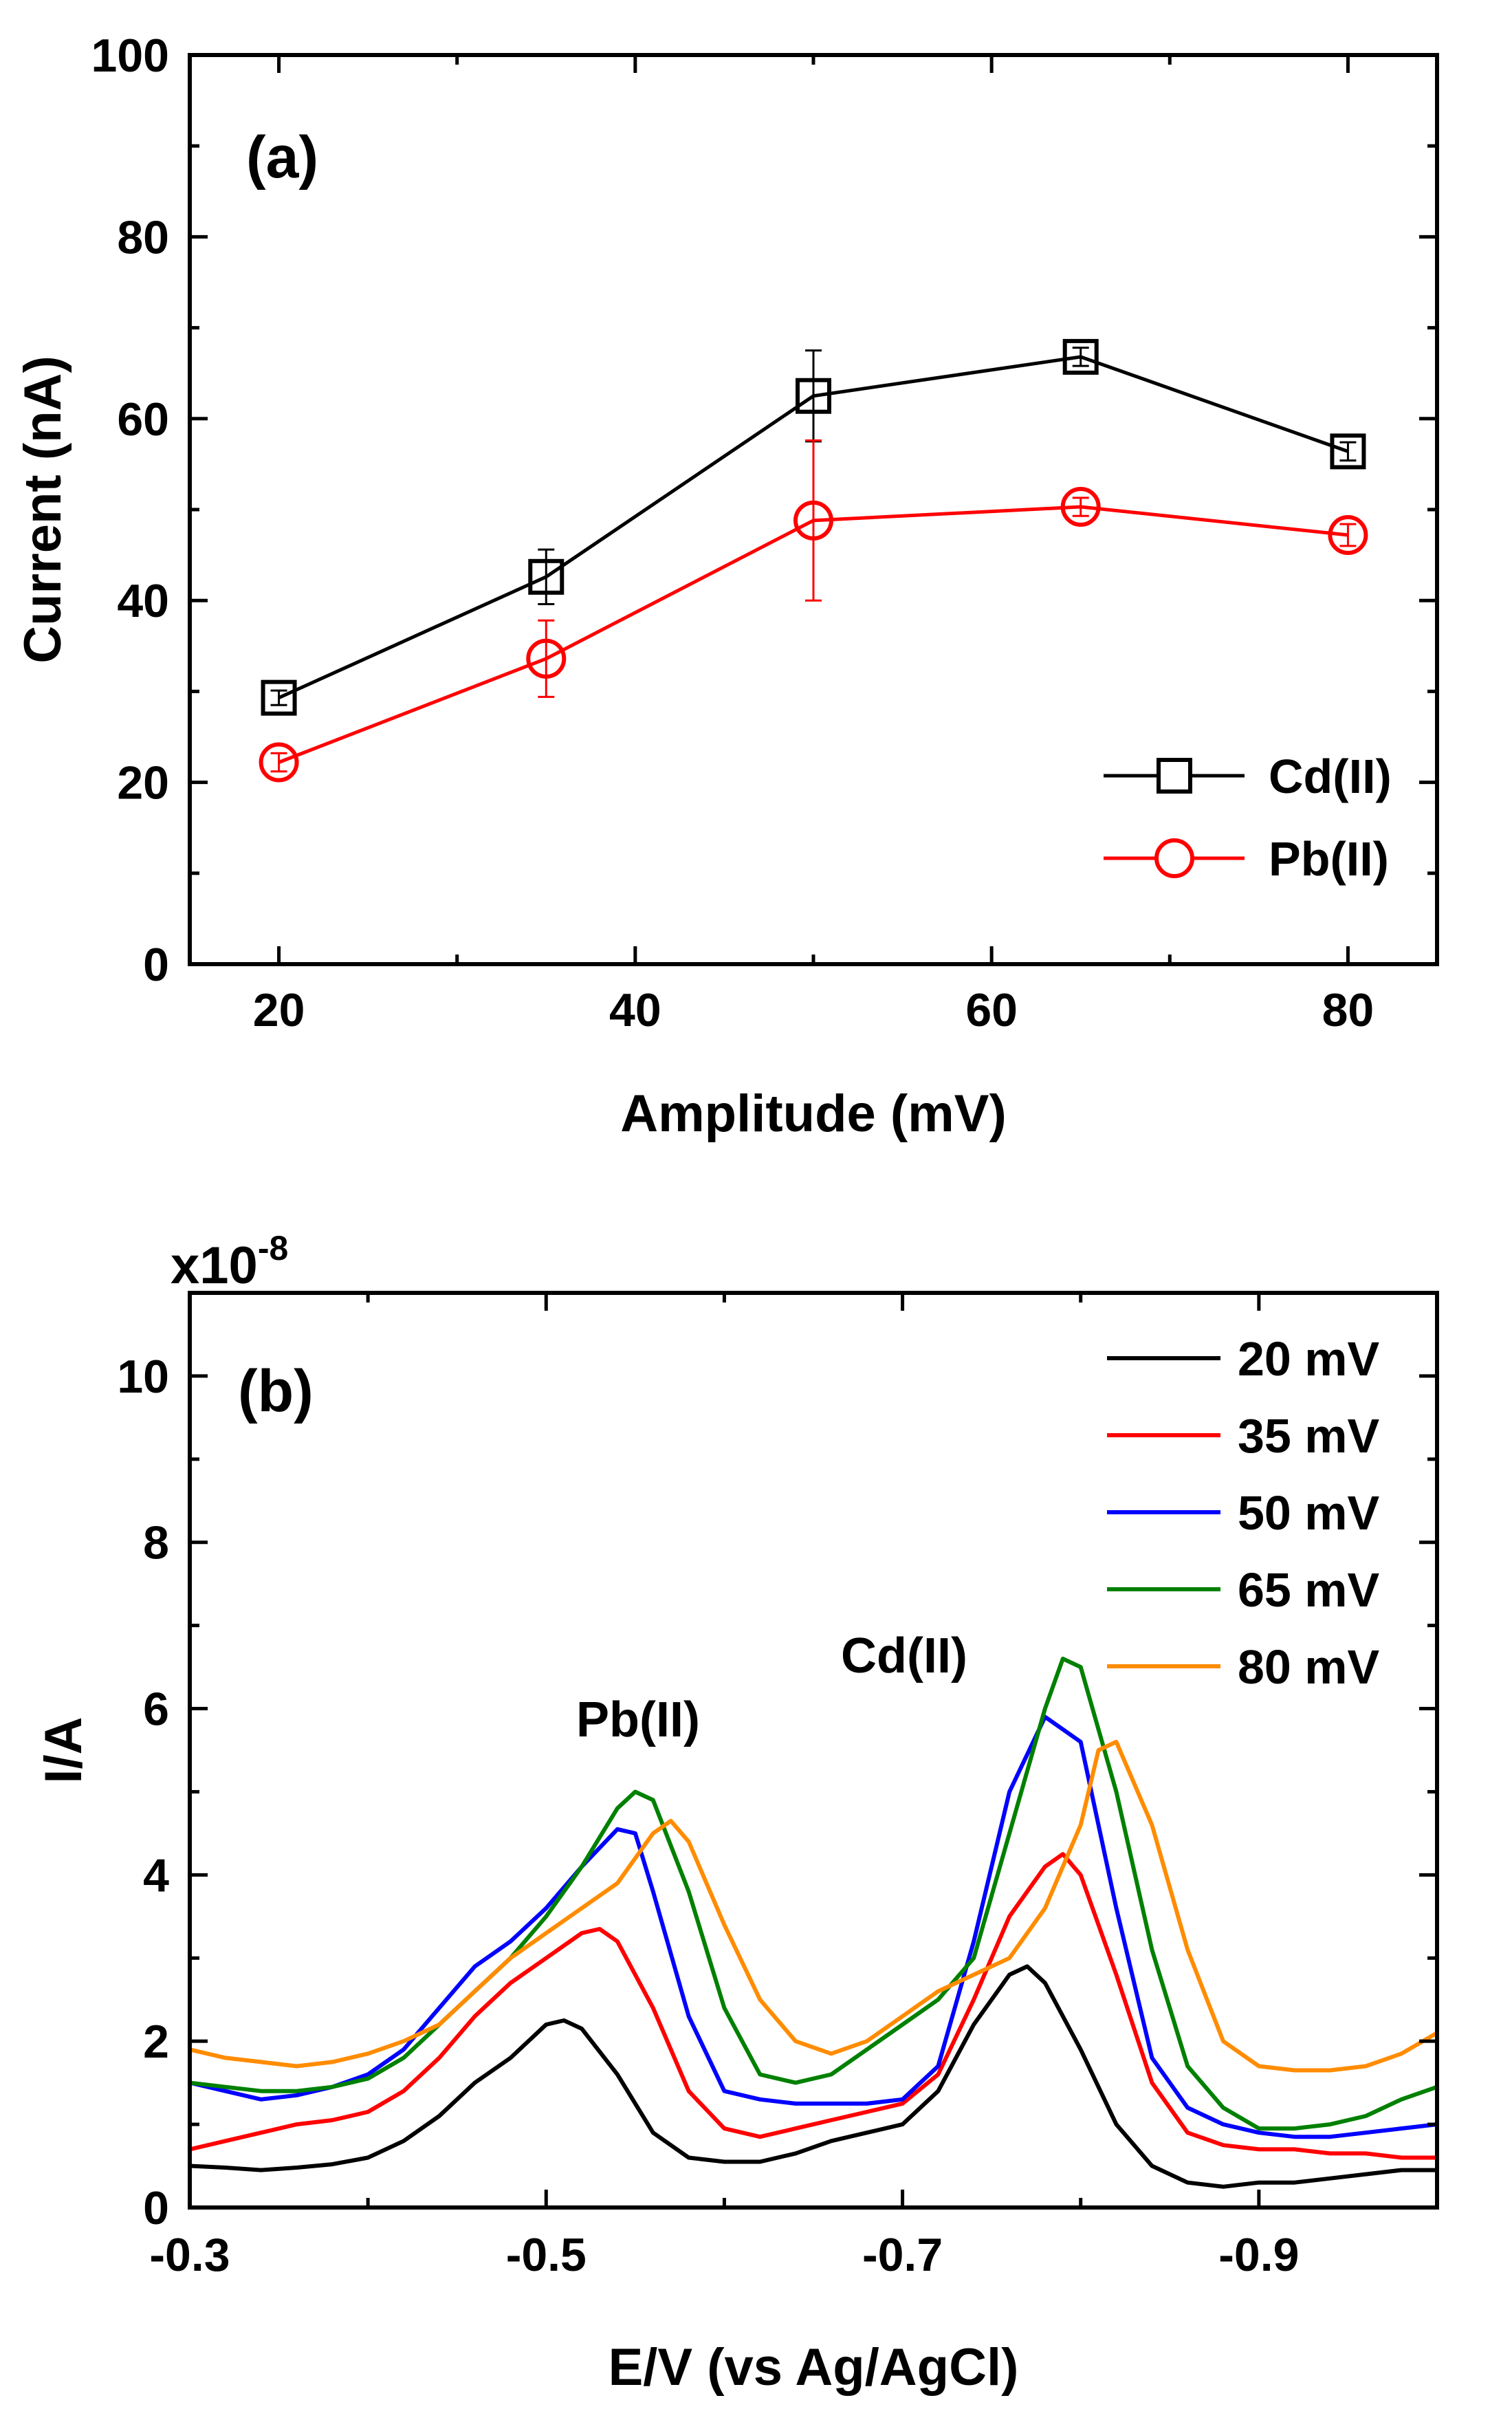 The height and width of the screenshot is (2420, 1512). What do you see at coordinates (991, 1010) in the screenshot?
I see `x-tick-label: 60` at bounding box center [991, 1010].